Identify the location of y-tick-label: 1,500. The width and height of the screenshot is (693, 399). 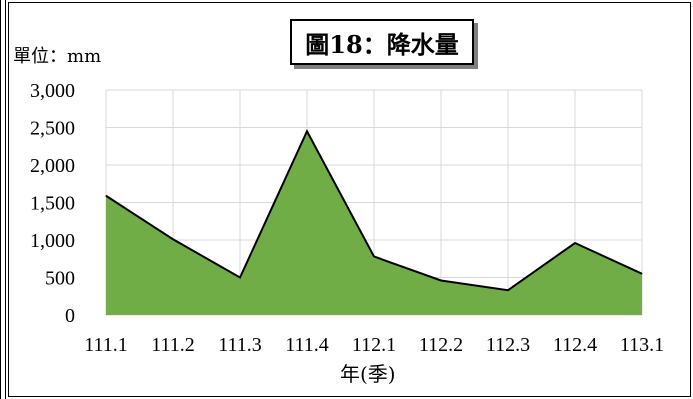
(52, 204).